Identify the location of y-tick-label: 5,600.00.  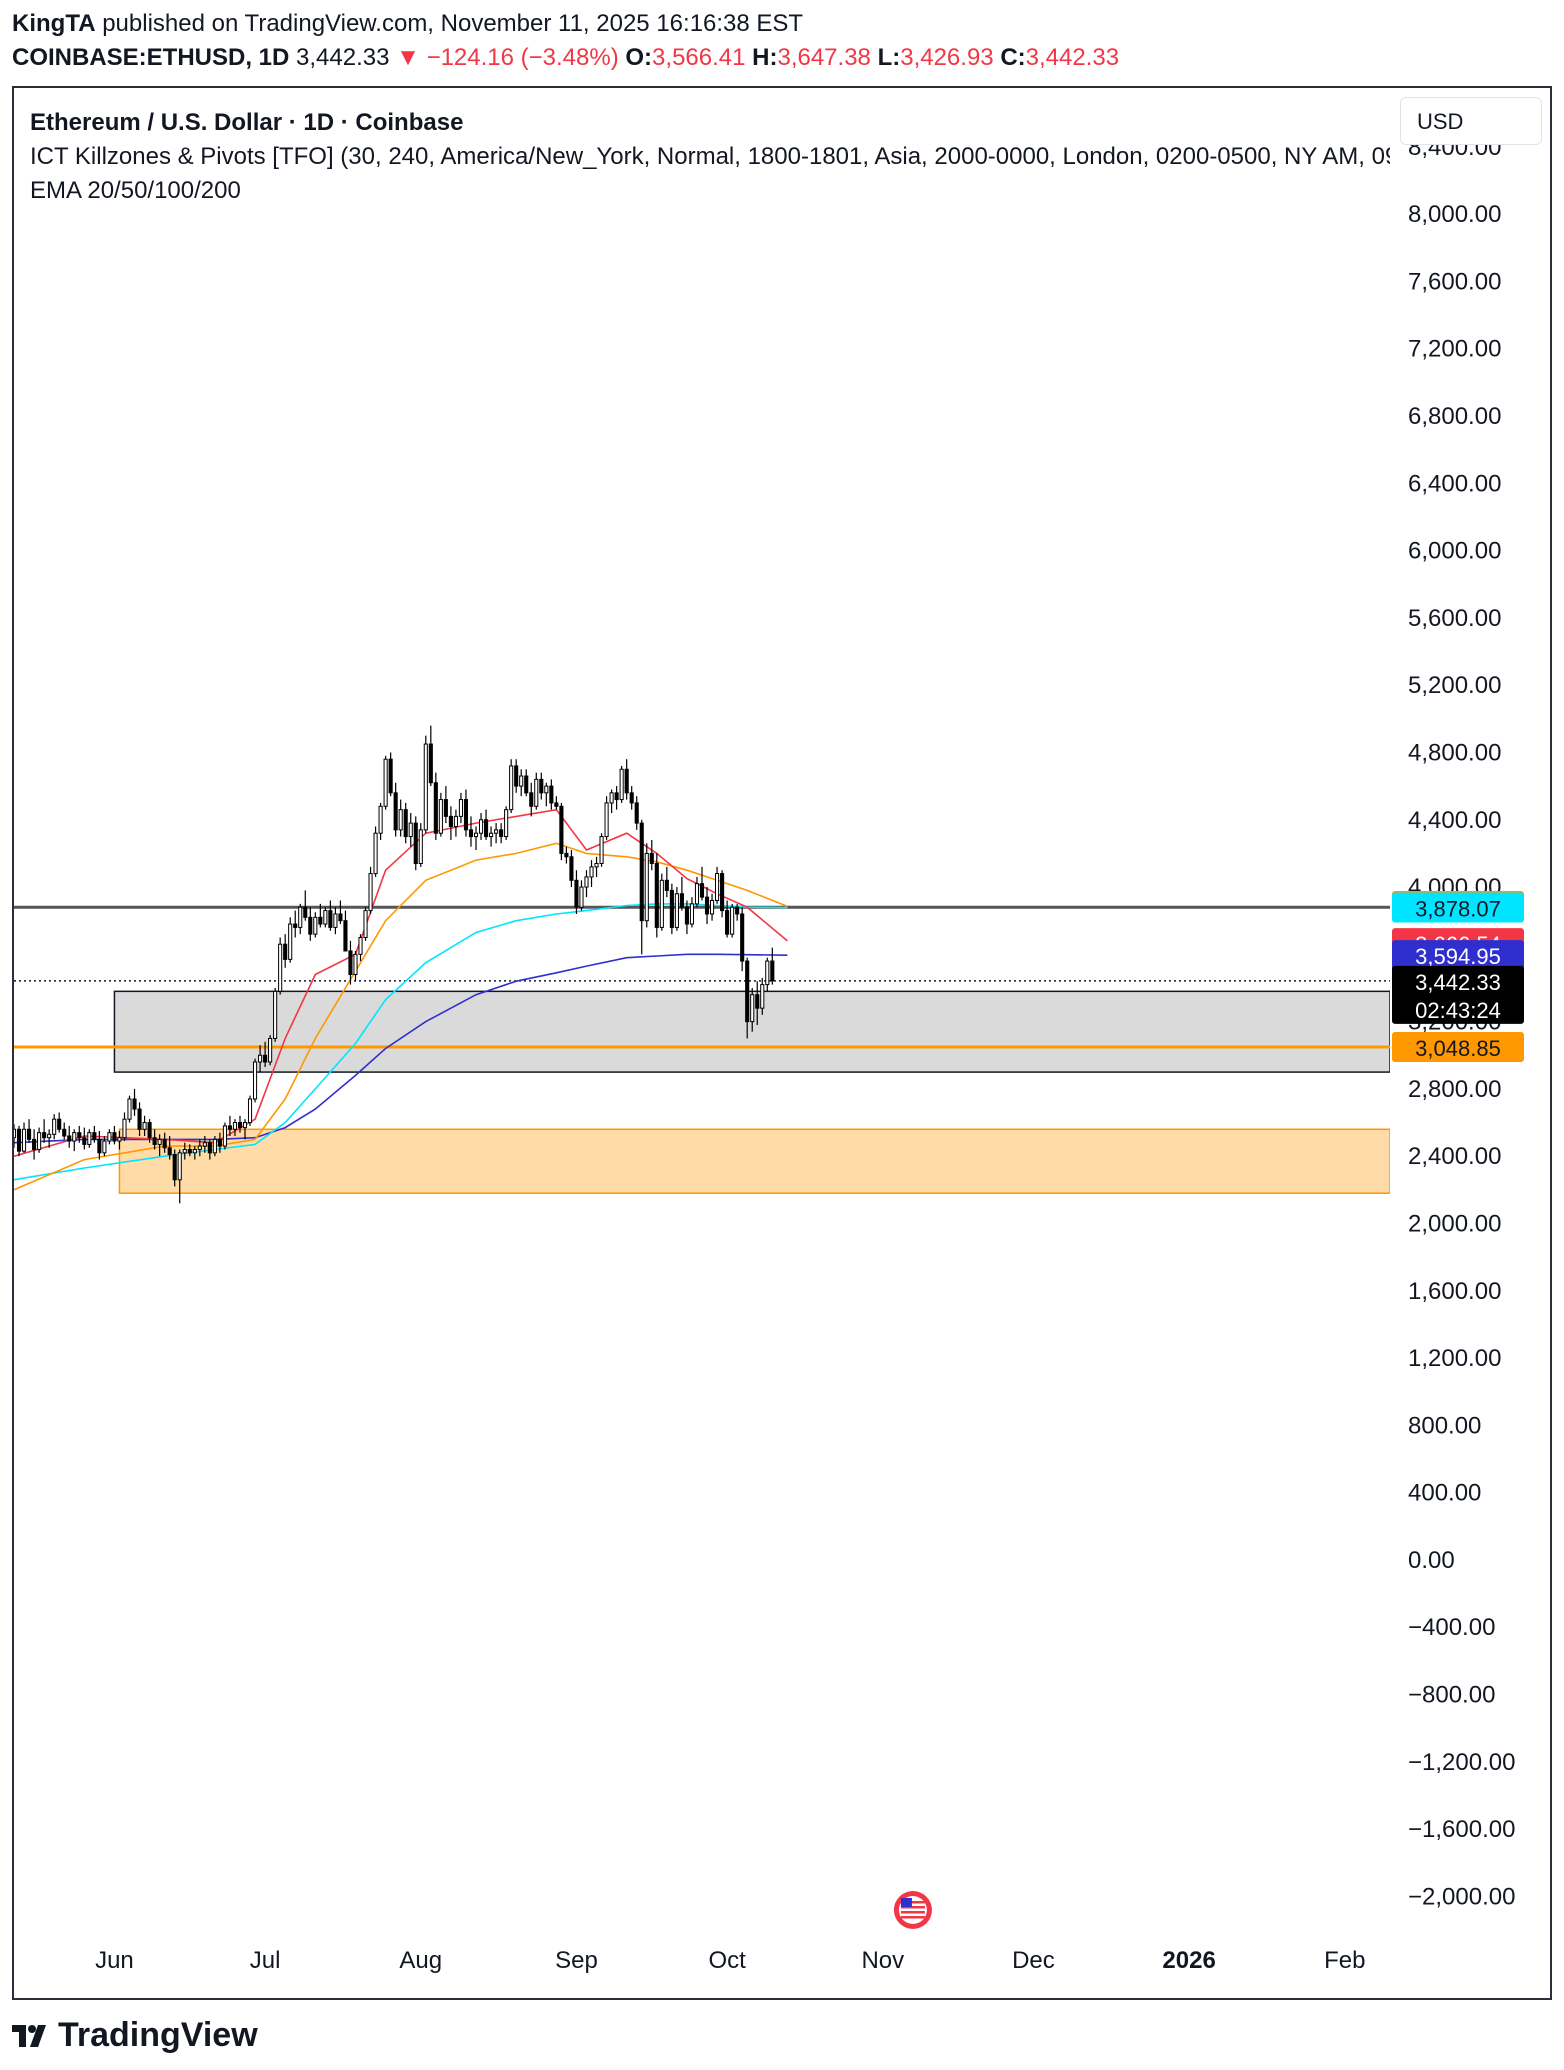
(1454, 618).